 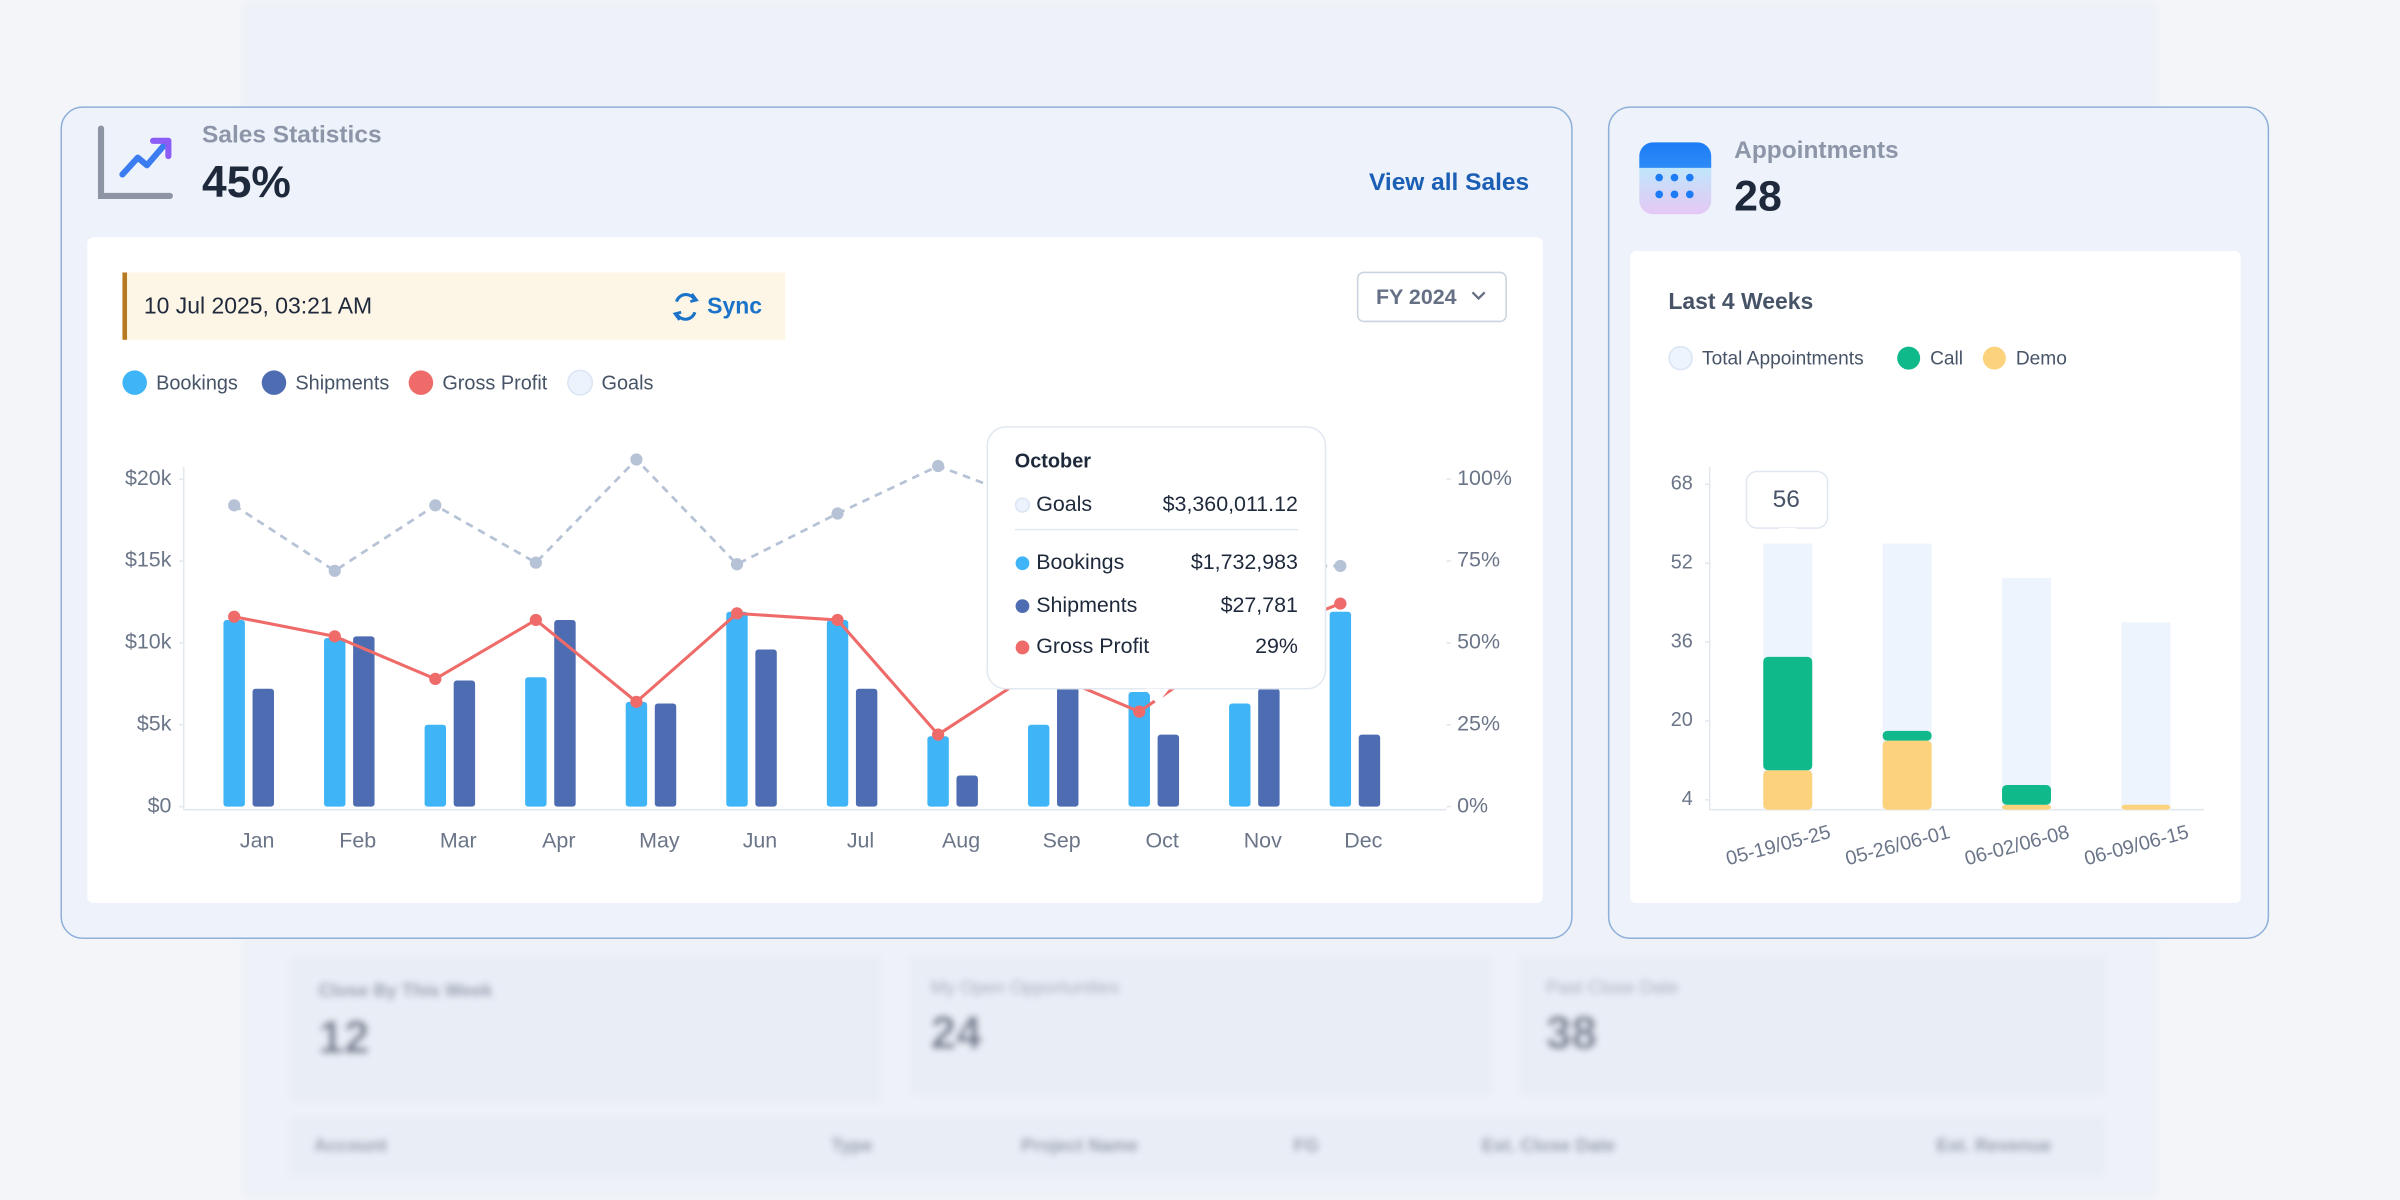 I want to click on legend-label: Gross Profit, so click(x=494, y=383).